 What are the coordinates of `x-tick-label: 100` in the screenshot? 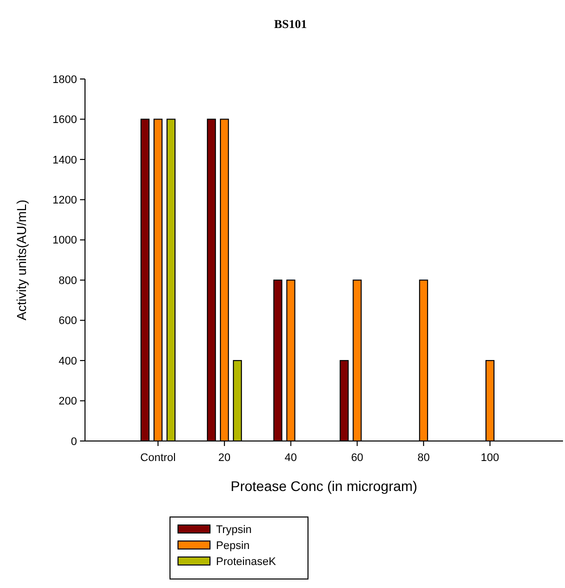 It's located at (490, 458).